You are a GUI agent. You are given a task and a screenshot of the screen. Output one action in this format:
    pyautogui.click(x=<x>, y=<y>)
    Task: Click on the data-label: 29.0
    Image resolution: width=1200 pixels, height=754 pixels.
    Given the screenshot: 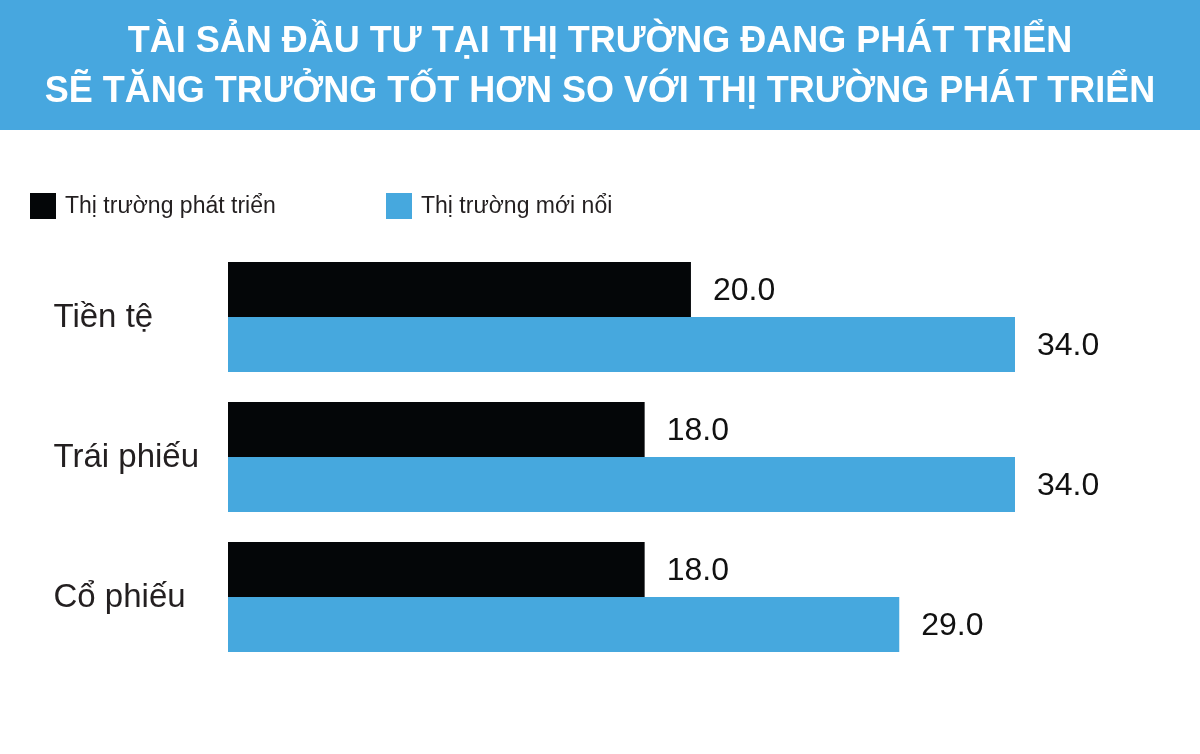 What is the action you would take?
    pyautogui.click(x=952, y=623)
    